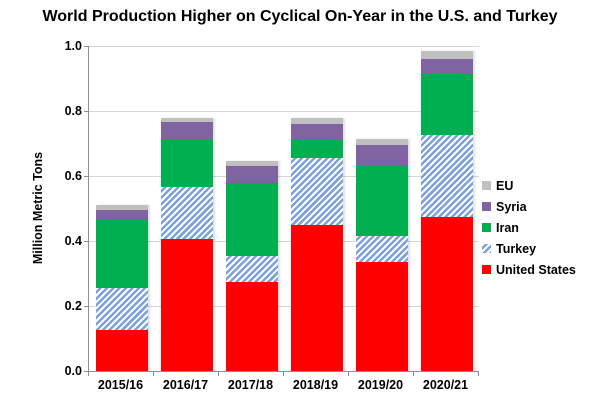  What do you see at coordinates (315, 385) in the screenshot?
I see `x-tick-label: 2018/19` at bounding box center [315, 385].